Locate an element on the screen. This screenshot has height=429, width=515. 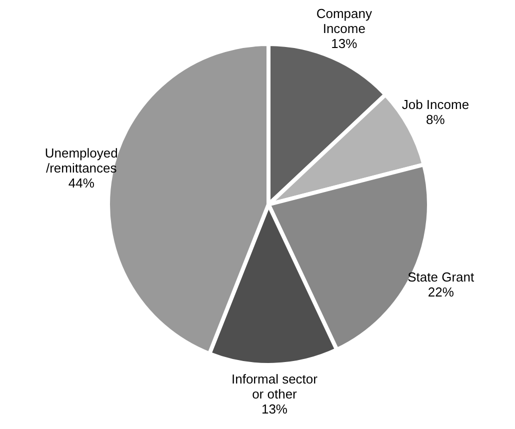
slice-label: State Grant 22% is located at coordinates (441, 285).